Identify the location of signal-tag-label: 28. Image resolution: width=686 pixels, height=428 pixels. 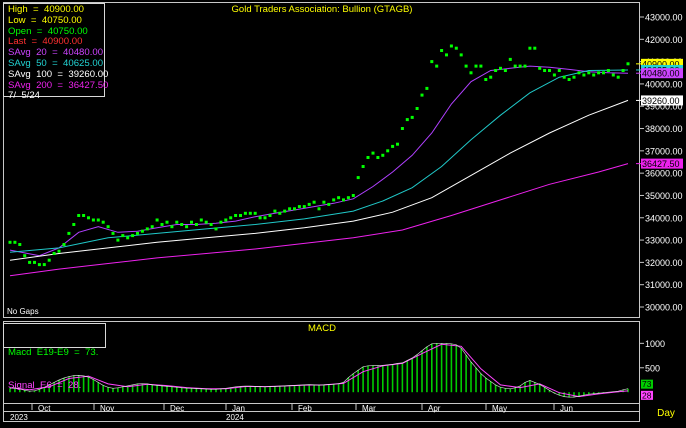
(647, 395).